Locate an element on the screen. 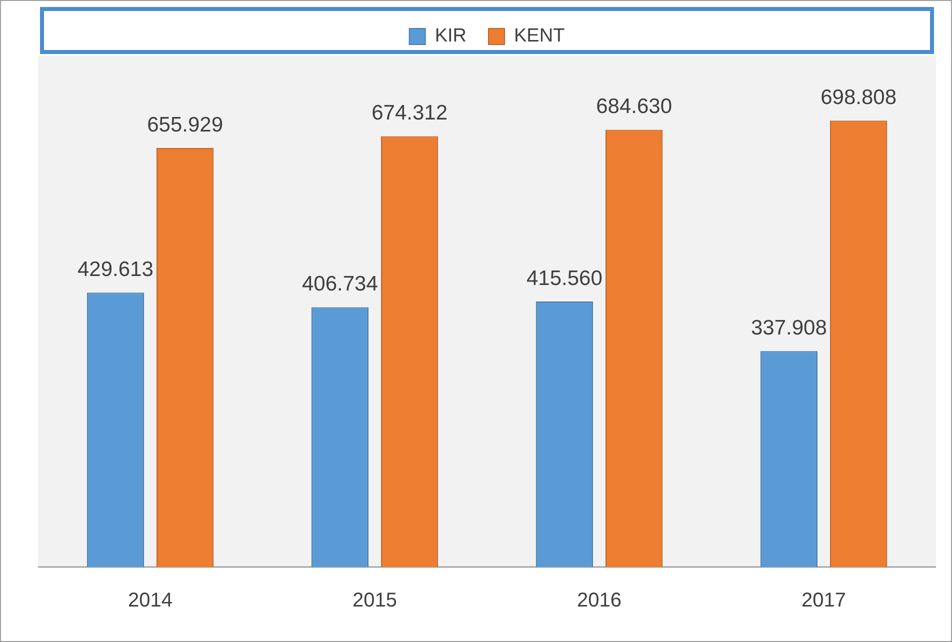 The width and height of the screenshot is (952, 642). data-label: 337.908 is located at coordinates (788, 328).